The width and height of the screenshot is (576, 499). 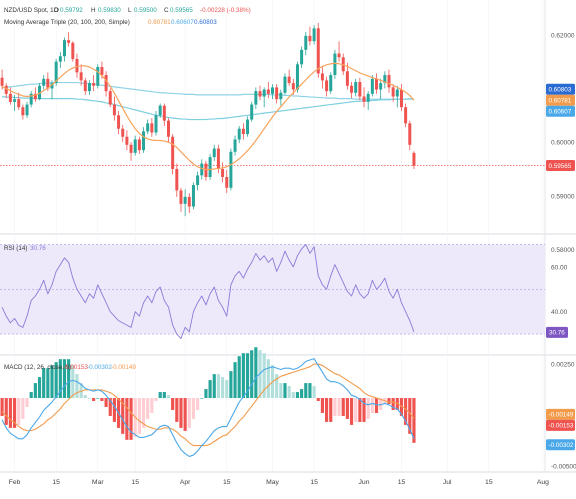 What do you see at coordinates (130, 10) in the screenshot?
I see `low-label: L` at bounding box center [130, 10].